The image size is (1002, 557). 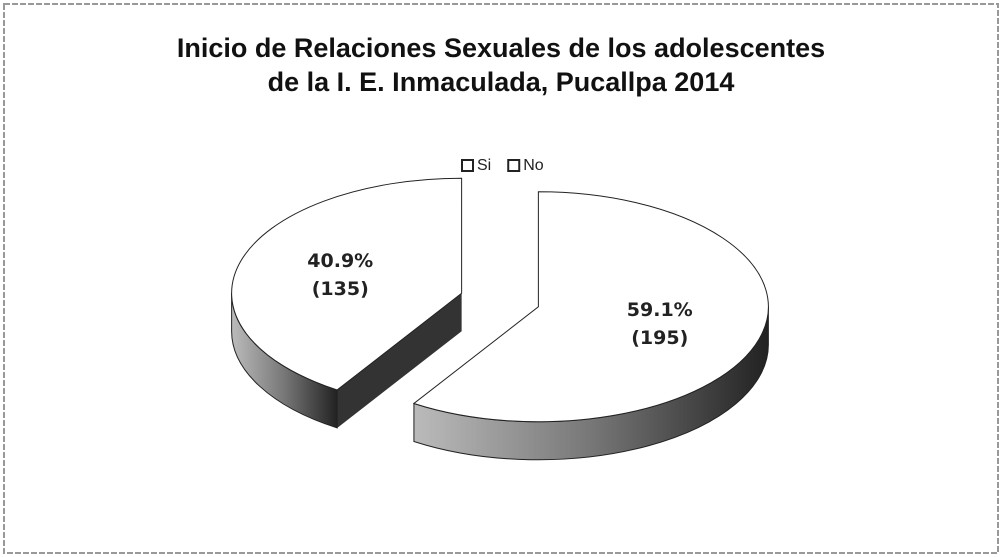 I want to click on value-label: 40.9%, so click(x=340, y=261).